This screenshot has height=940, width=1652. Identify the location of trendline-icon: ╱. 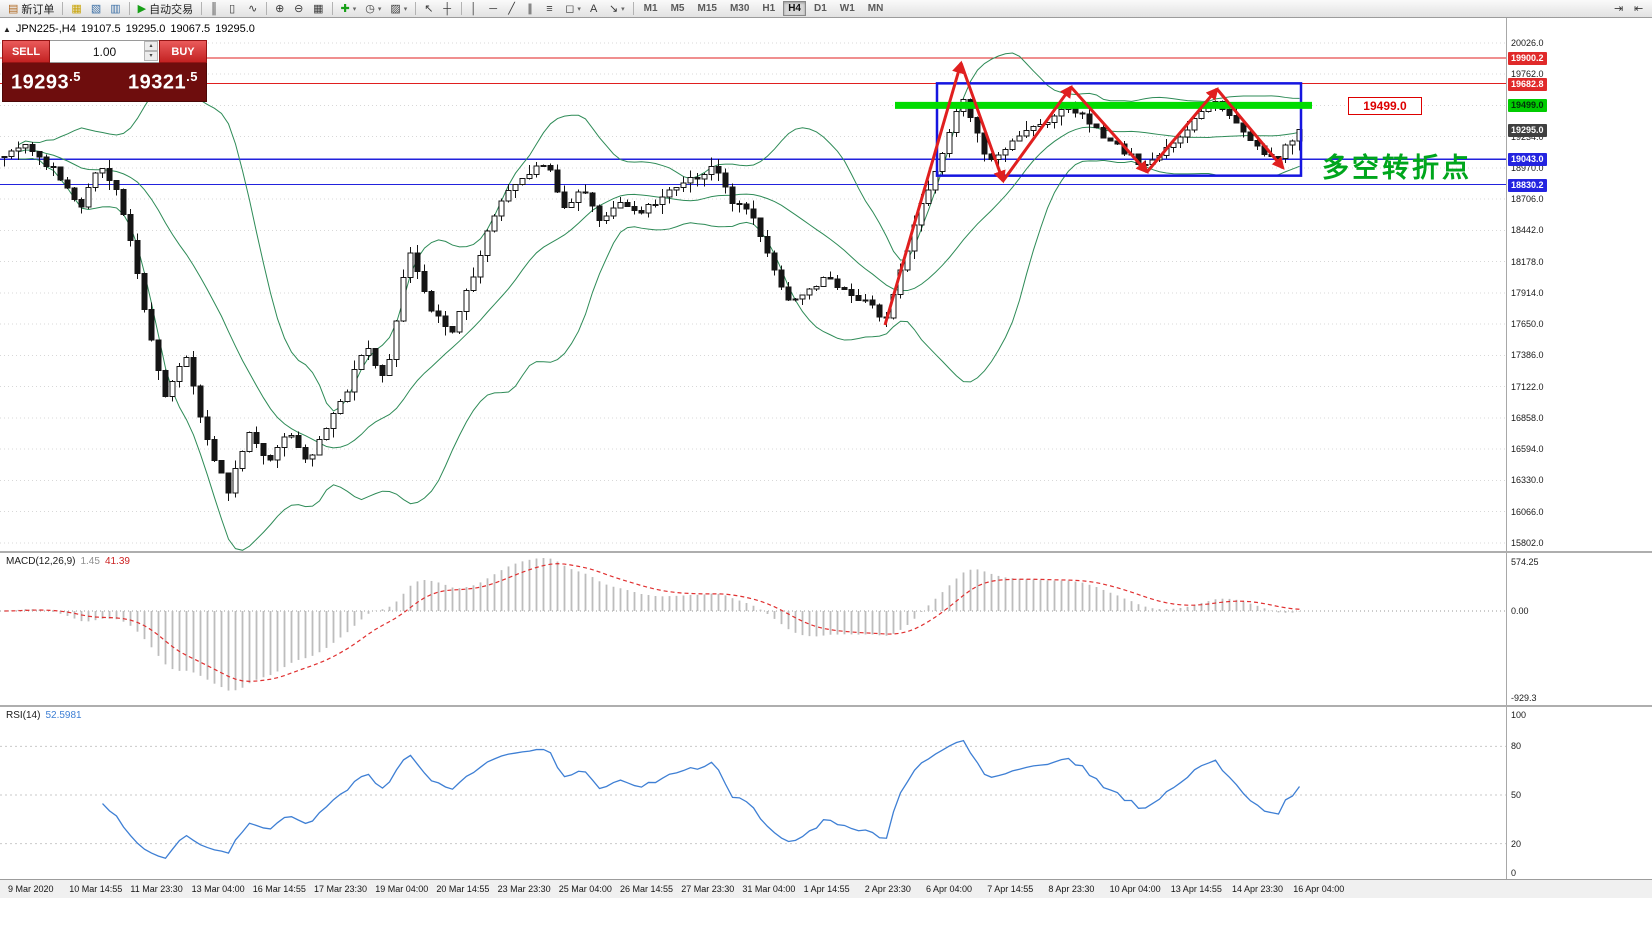
(511, 8).